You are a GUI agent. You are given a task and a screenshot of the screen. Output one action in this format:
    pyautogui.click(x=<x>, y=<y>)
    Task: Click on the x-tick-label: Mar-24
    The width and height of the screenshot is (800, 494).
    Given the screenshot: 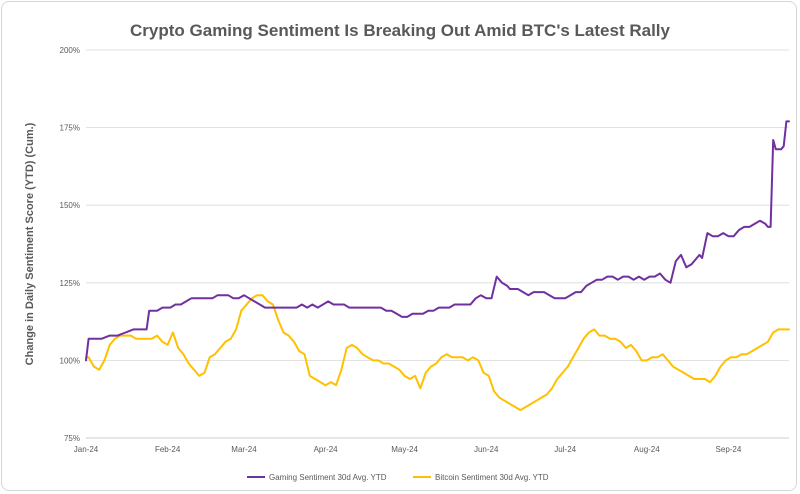 What is the action you would take?
    pyautogui.click(x=244, y=449)
    